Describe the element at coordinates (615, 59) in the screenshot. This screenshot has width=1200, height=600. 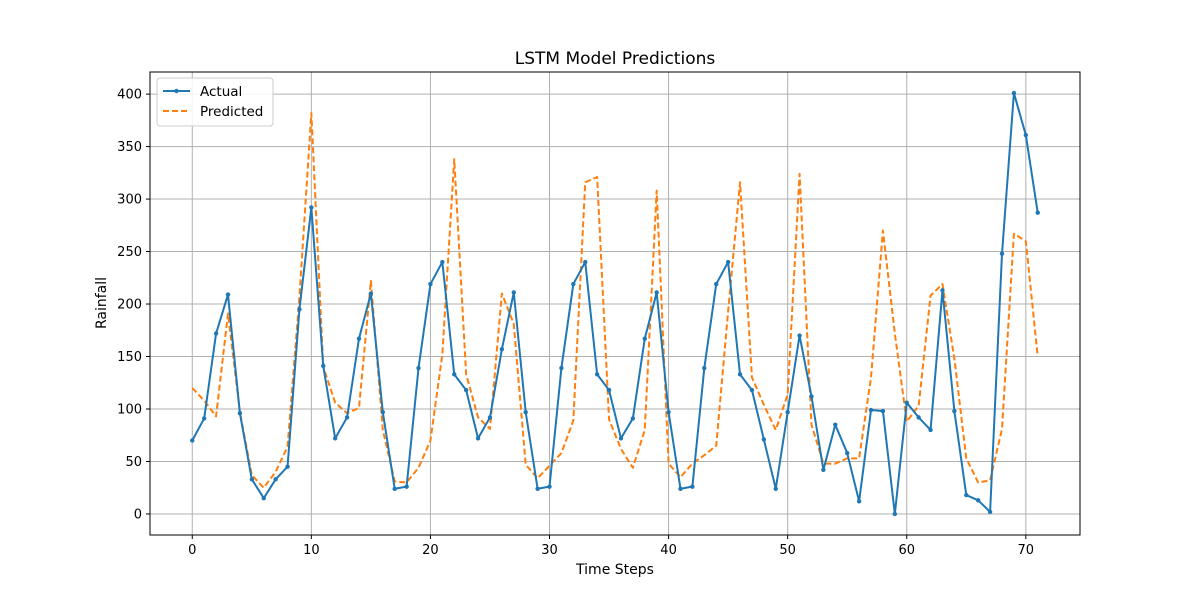
I see `chart-title: LSTM Model Predictions` at that location.